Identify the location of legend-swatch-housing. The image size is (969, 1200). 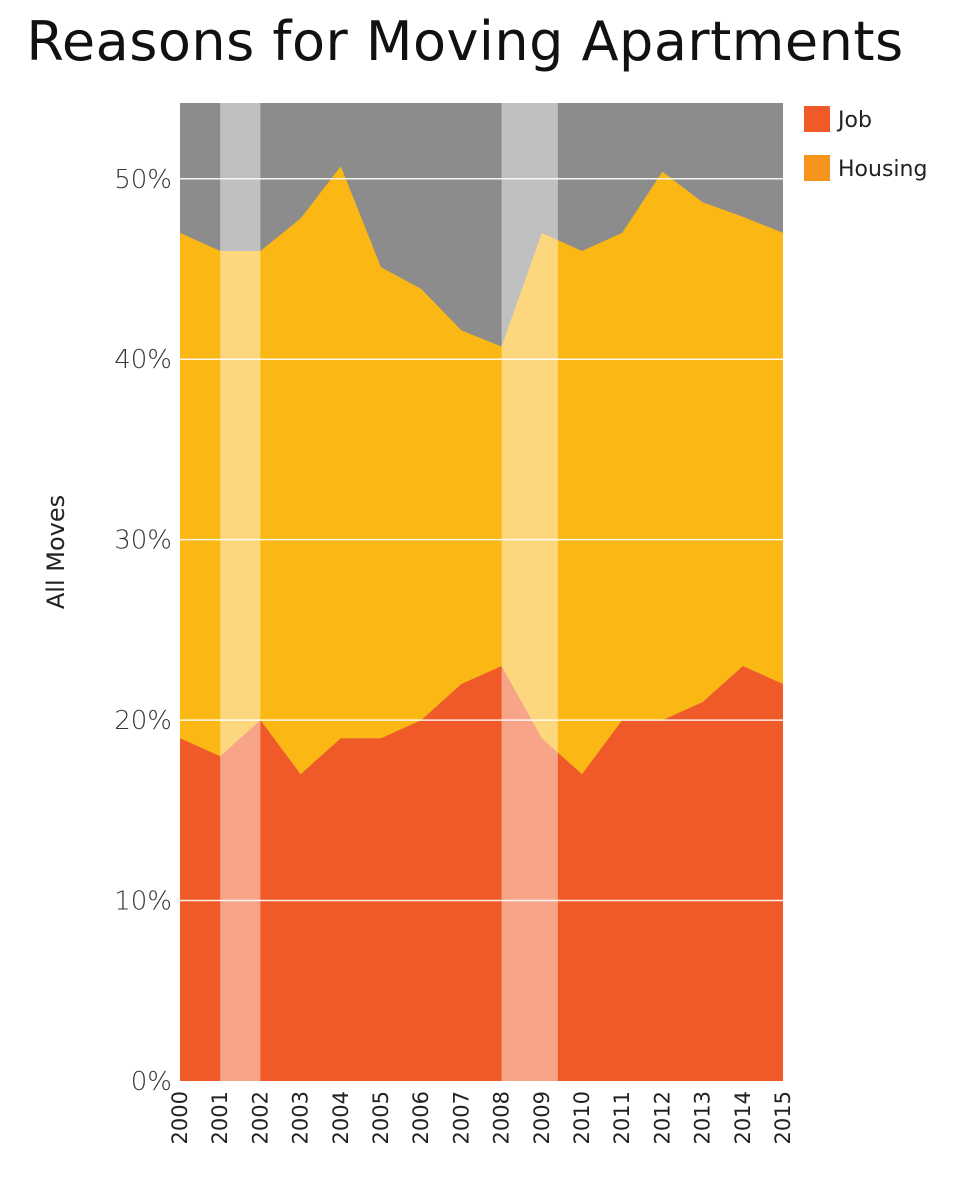
(817, 168).